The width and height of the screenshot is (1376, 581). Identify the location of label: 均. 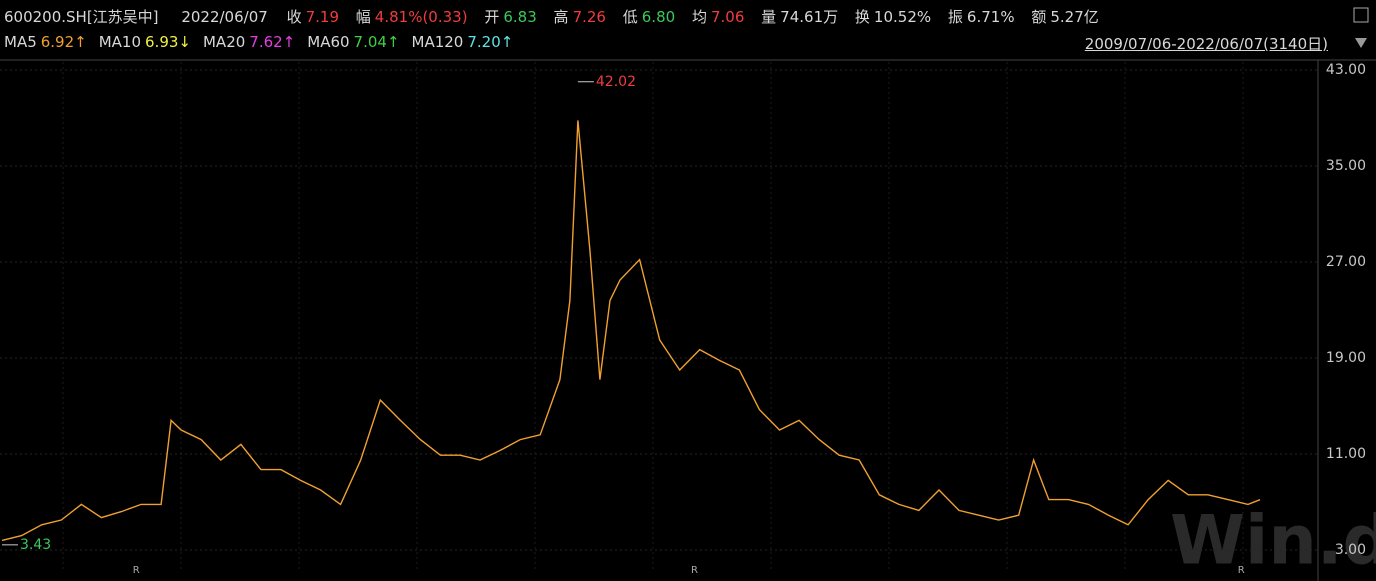
(699, 17).